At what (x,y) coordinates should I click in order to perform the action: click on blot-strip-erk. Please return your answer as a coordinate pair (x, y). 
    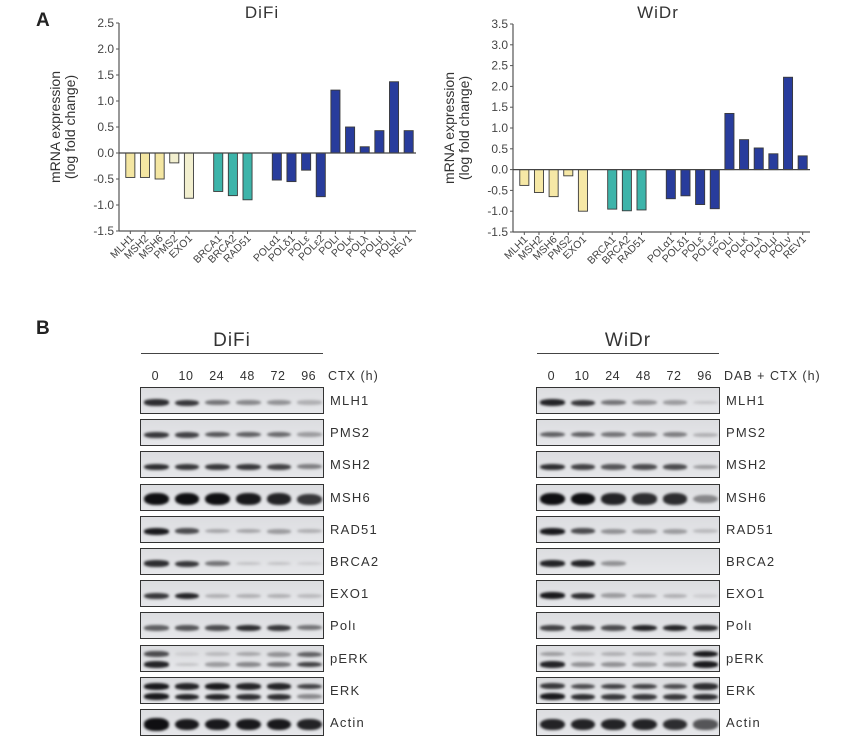
    Looking at the image, I should click on (232, 690).